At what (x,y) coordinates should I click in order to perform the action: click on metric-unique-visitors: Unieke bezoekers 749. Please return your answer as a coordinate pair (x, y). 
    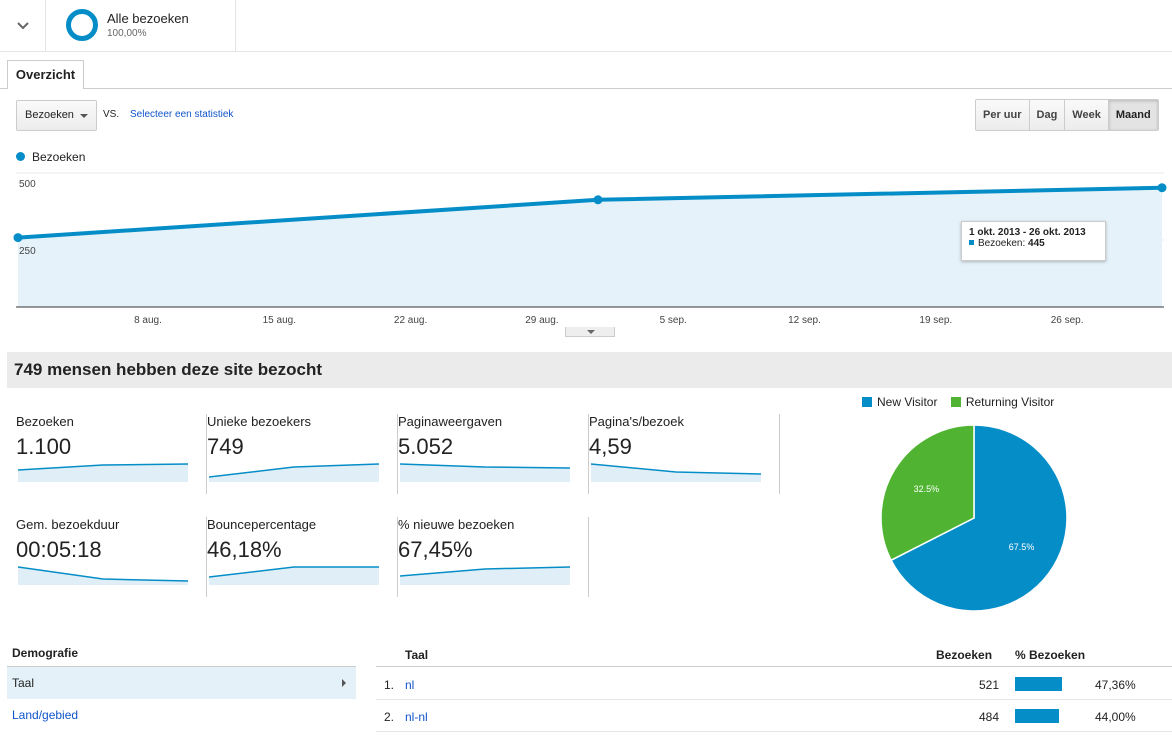
    Looking at the image, I should click on (302, 454).